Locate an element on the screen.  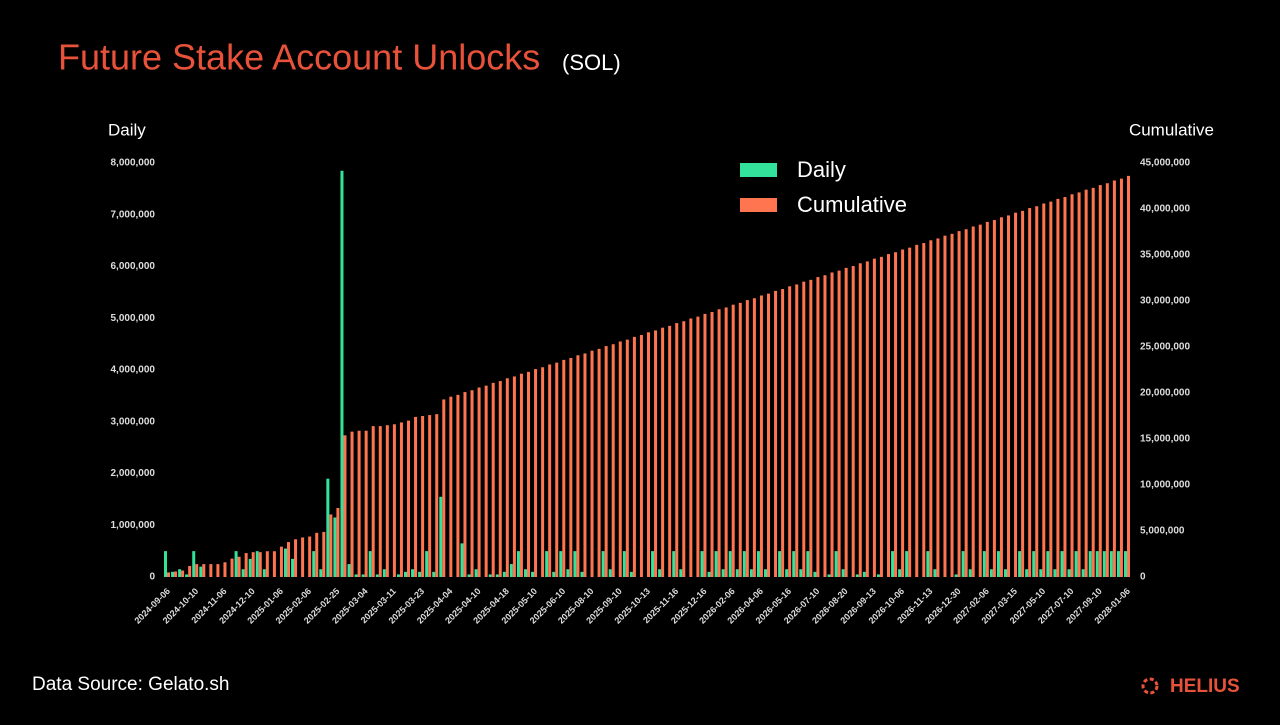
y2-tick-label: 45,000,000 is located at coordinates (1165, 163).